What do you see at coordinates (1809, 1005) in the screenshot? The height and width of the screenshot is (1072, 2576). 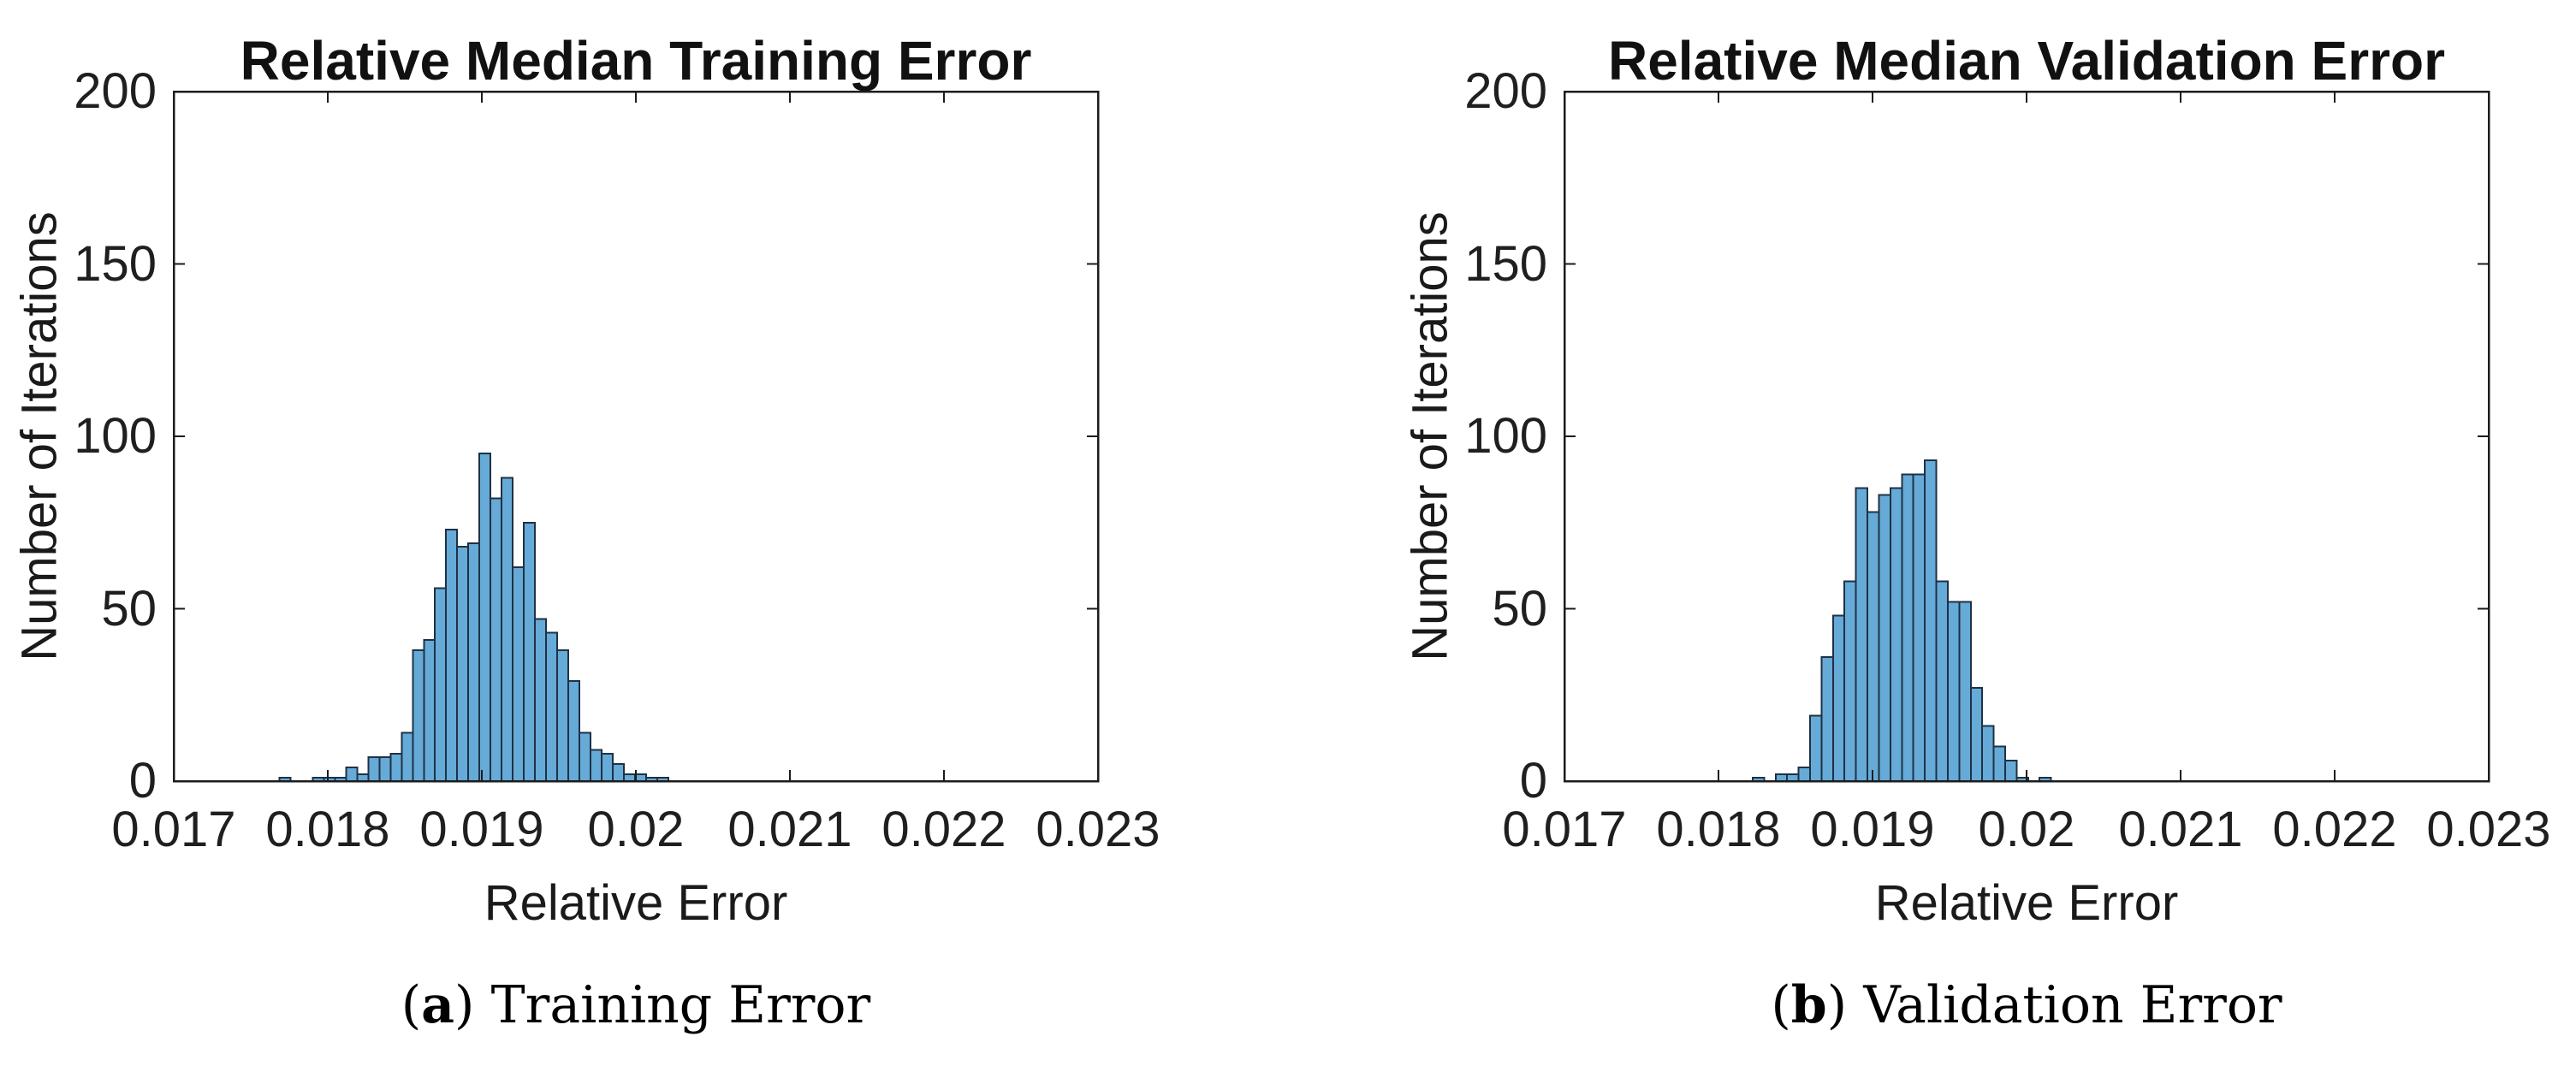 I see `caption-b-index: (b)` at bounding box center [1809, 1005].